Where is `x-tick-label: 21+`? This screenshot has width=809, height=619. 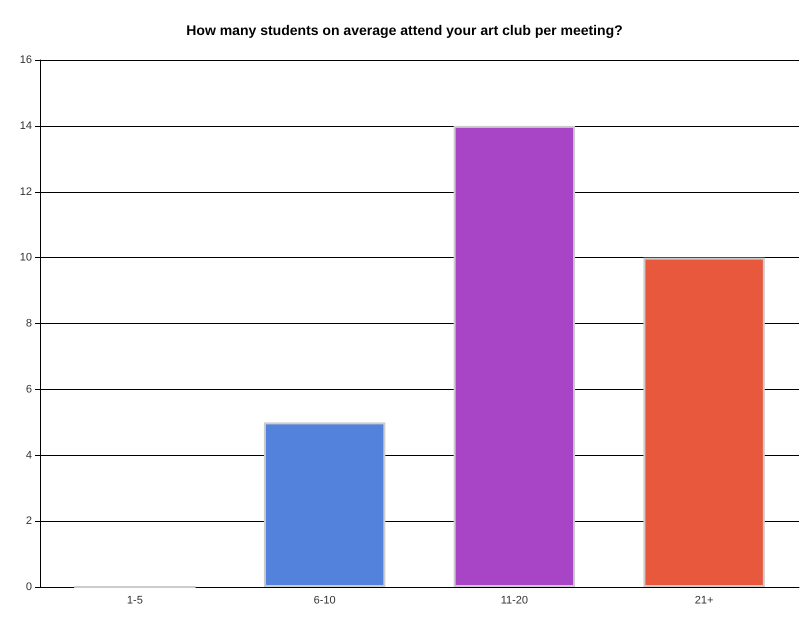 x-tick-label: 21+ is located at coordinates (704, 600).